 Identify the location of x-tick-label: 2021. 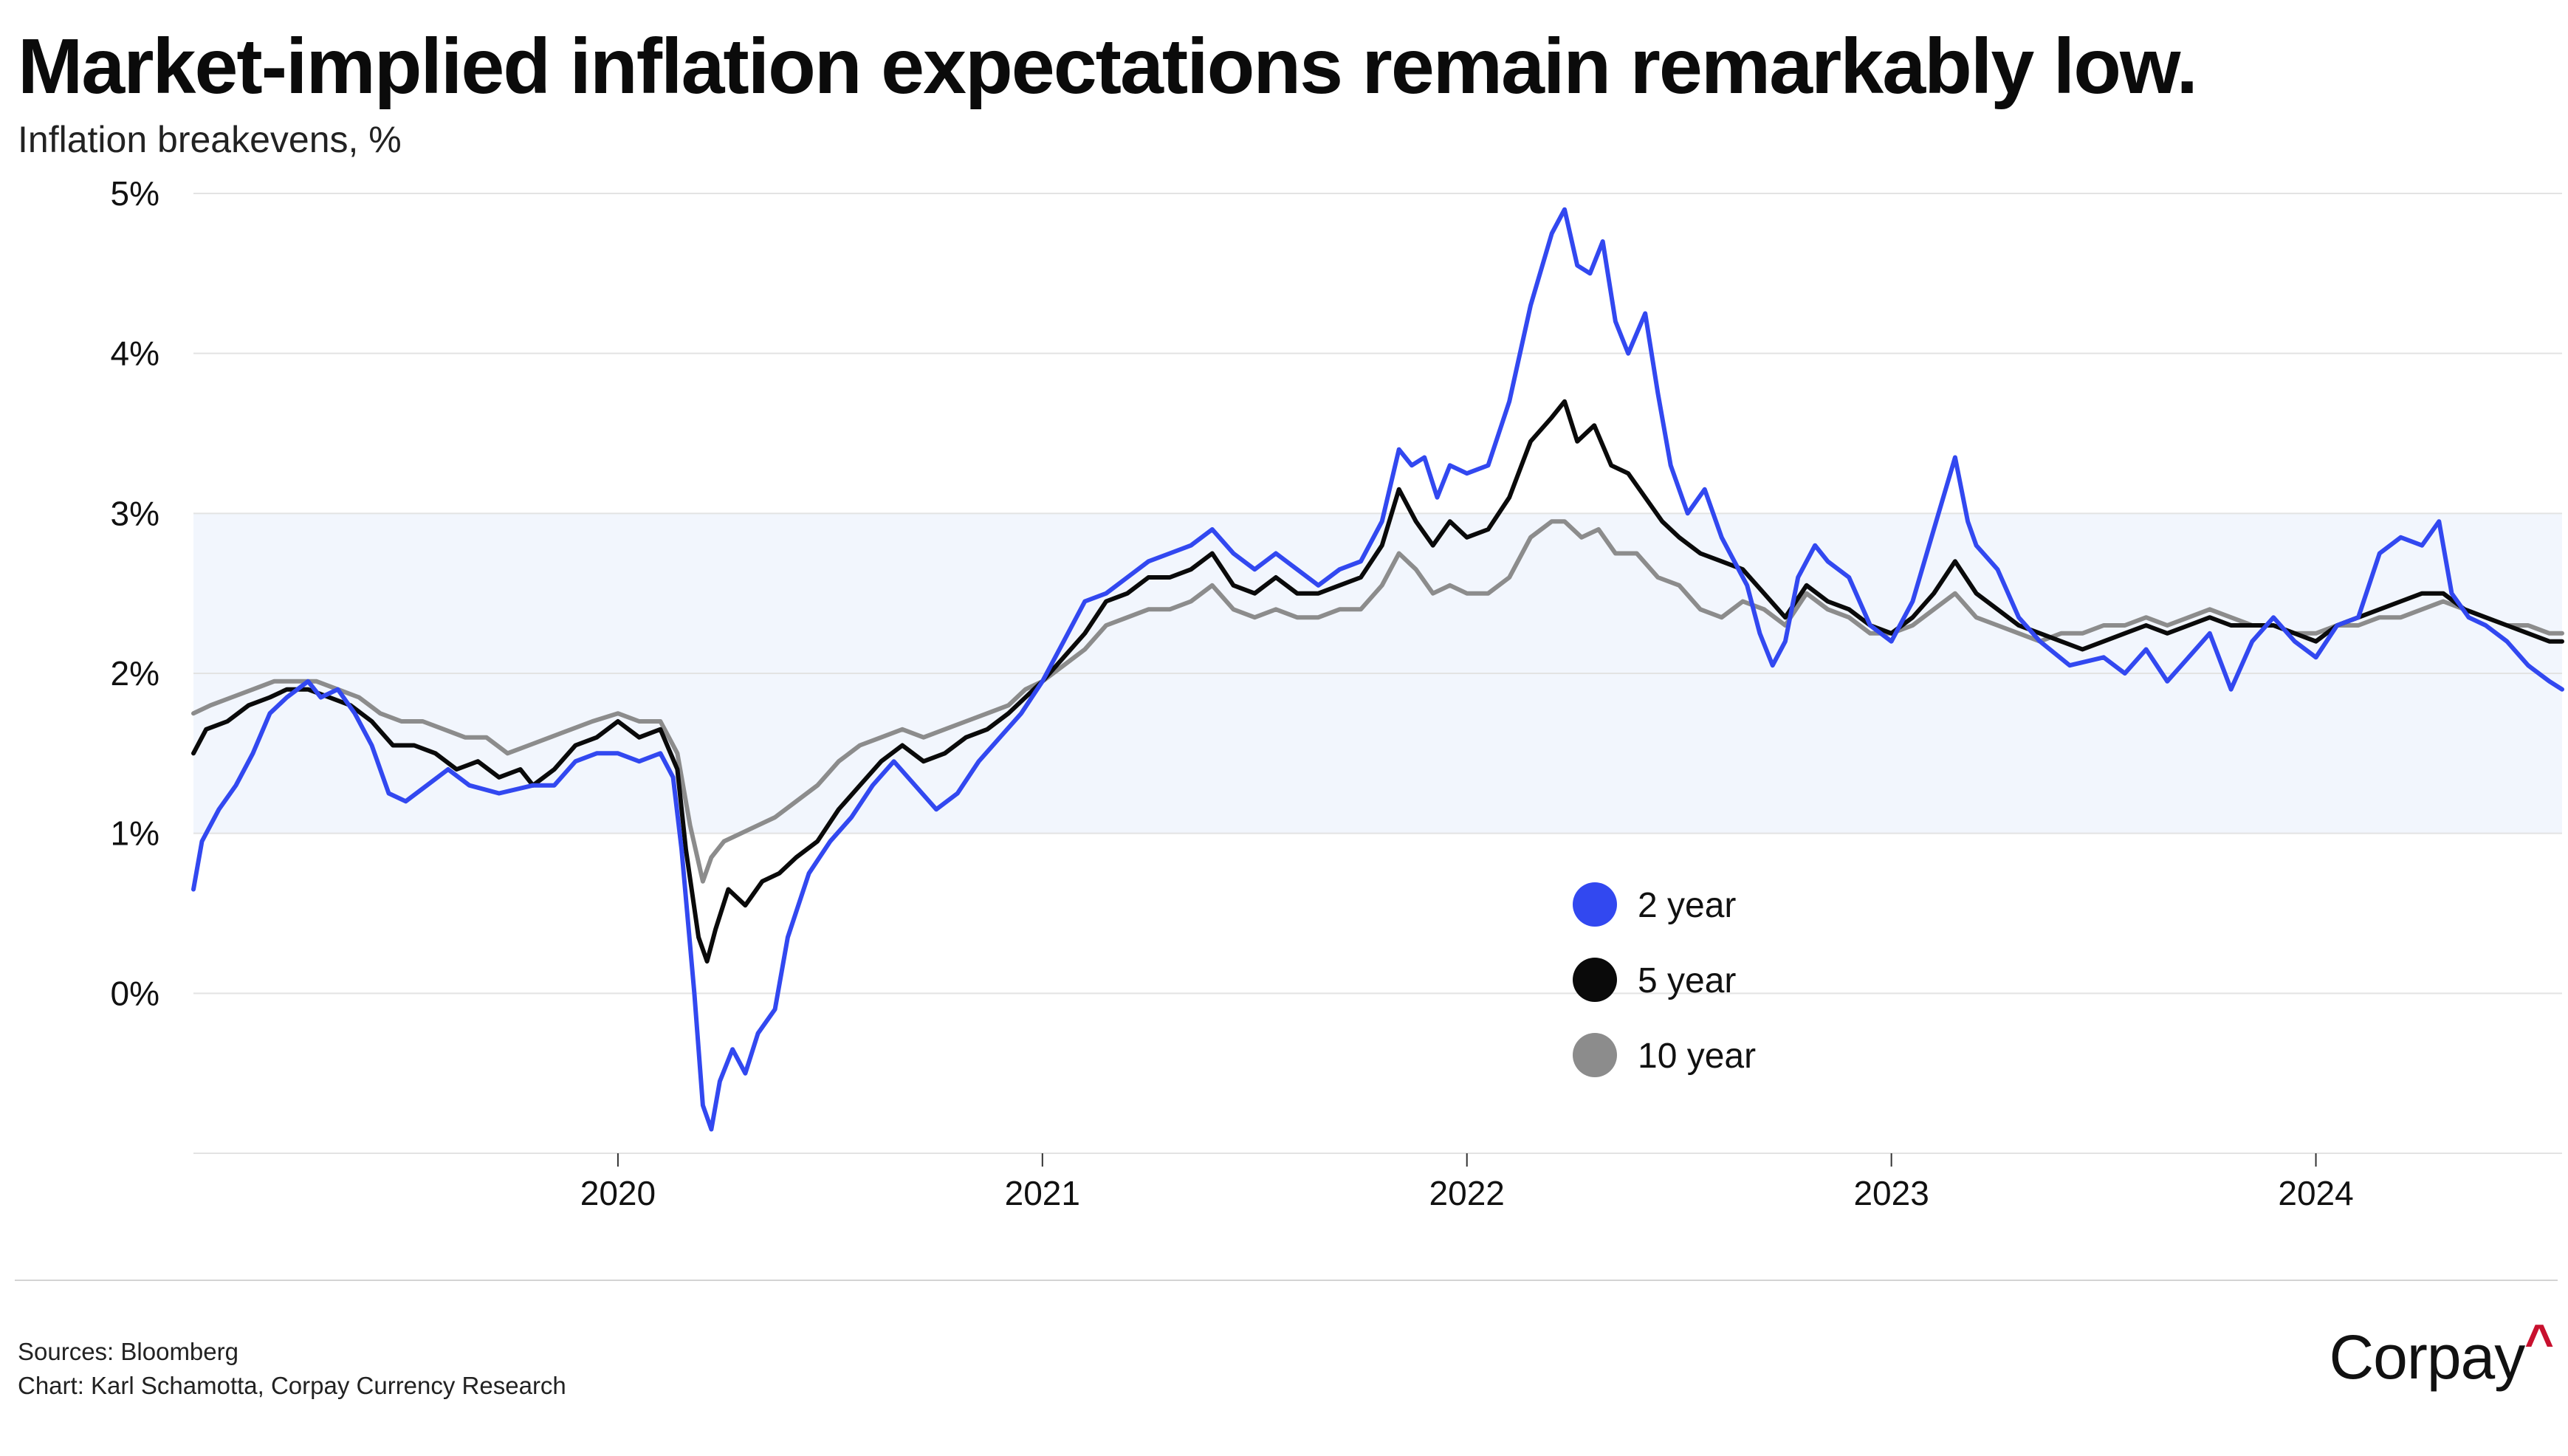
(1042, 1193).